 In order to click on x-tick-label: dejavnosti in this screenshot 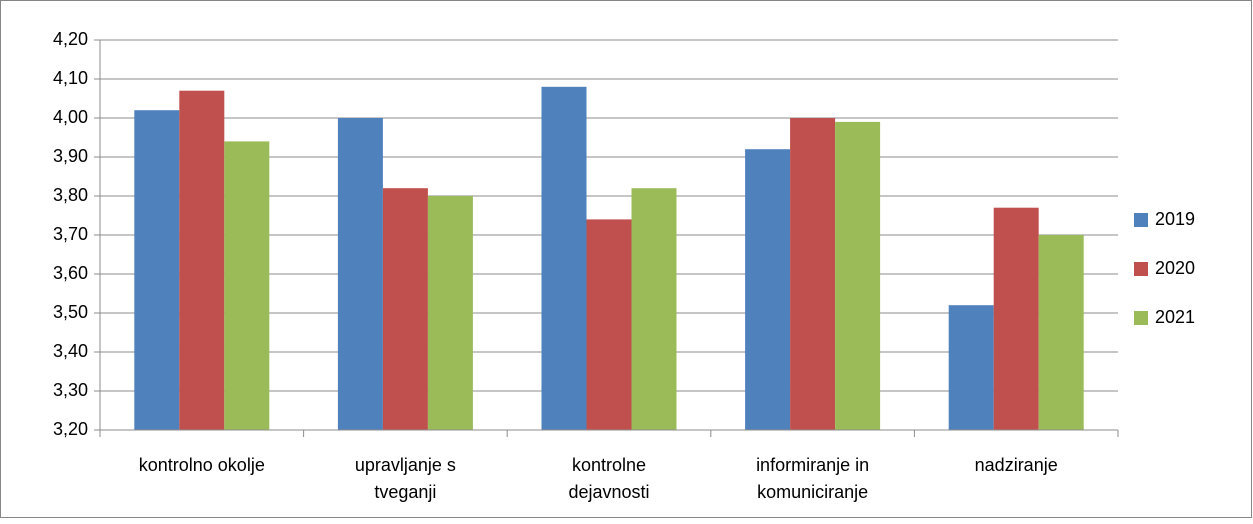, I will do `click(608, 492)`.